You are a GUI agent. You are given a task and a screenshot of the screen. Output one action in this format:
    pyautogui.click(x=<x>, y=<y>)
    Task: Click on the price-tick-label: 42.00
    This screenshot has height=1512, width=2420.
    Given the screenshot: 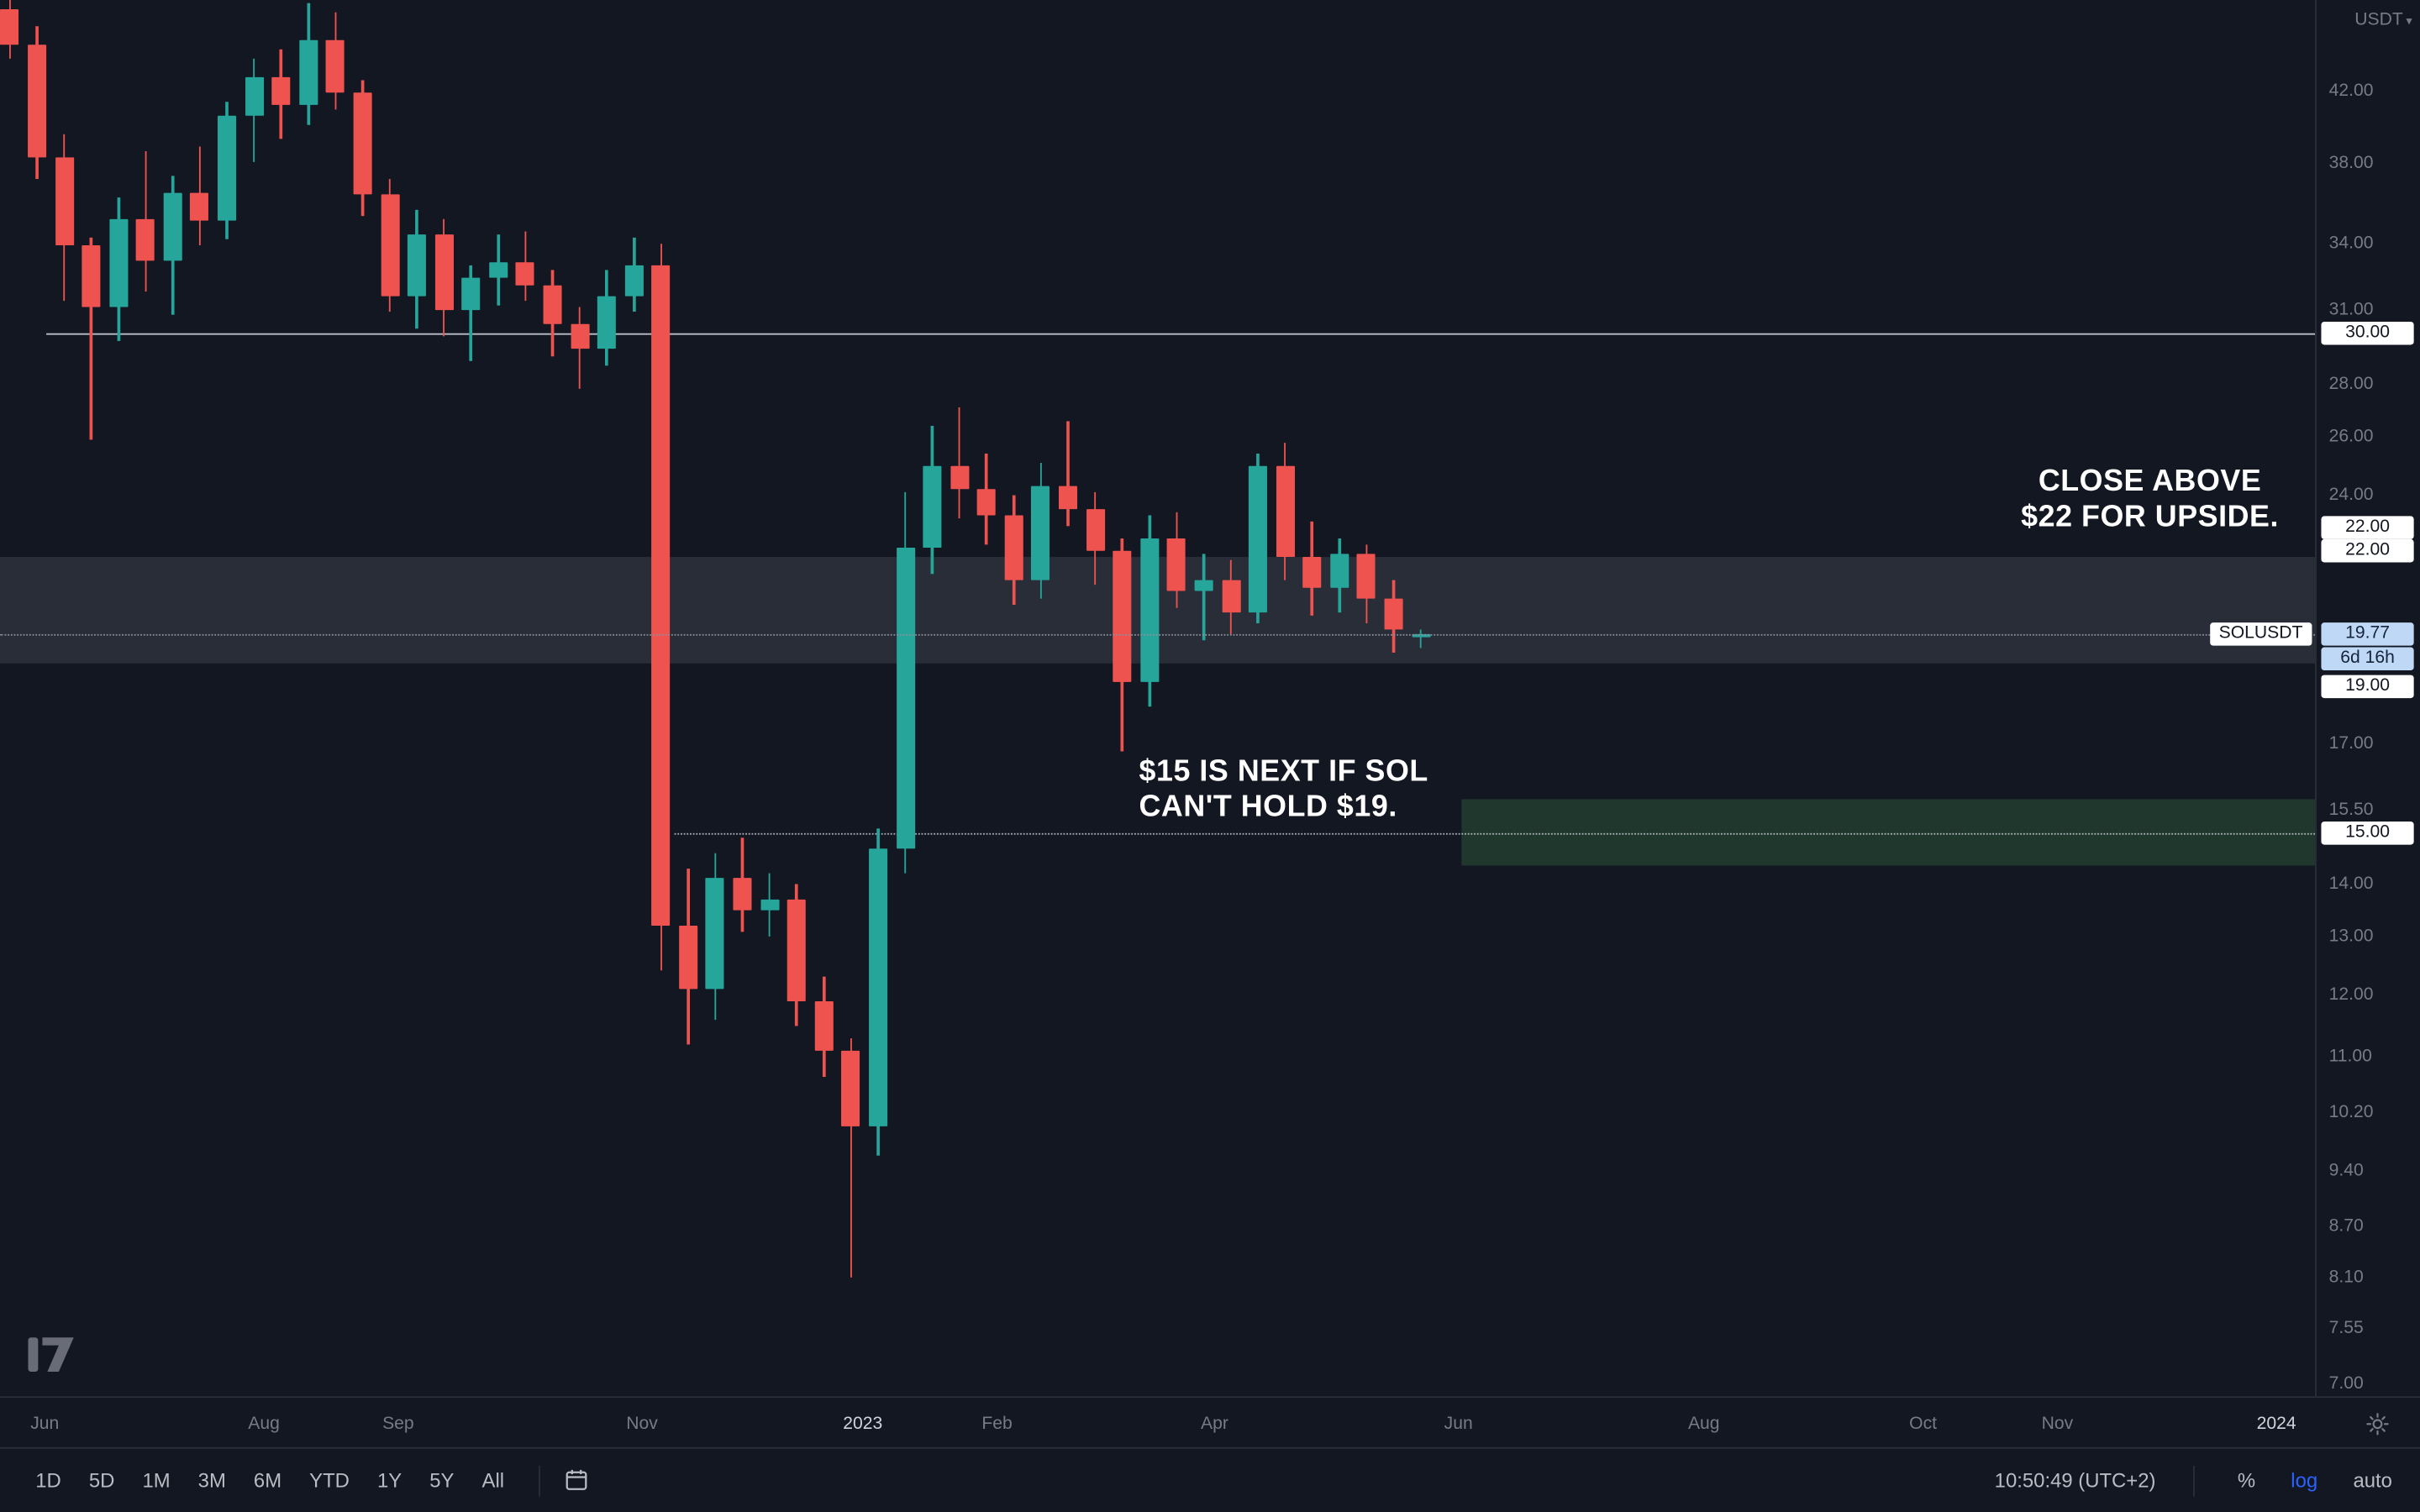 What is the action you would take?
    pyautogui.click(x=2351, y=91)
    